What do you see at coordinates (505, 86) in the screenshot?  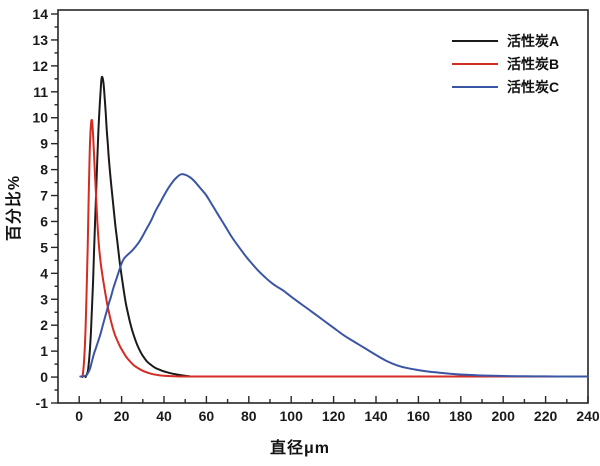 I see `legend-item-c: 活性炭C` at bounding box center [505, 86].